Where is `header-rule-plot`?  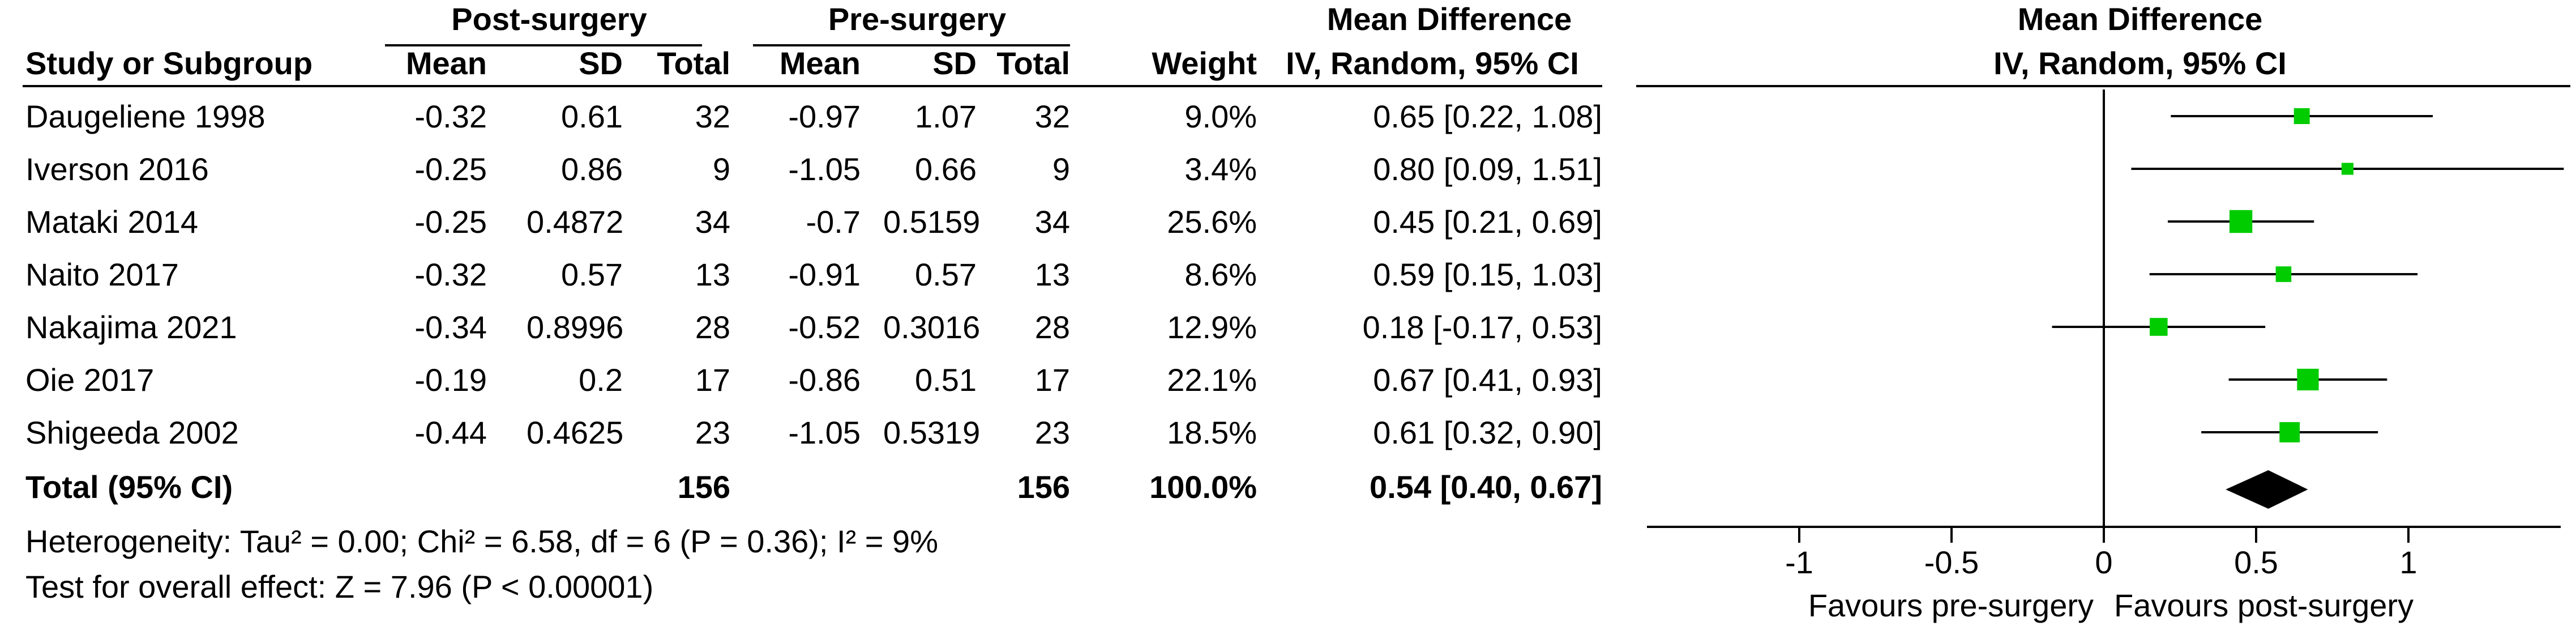 header-rule-plot is located at coordinates (2103, 86).